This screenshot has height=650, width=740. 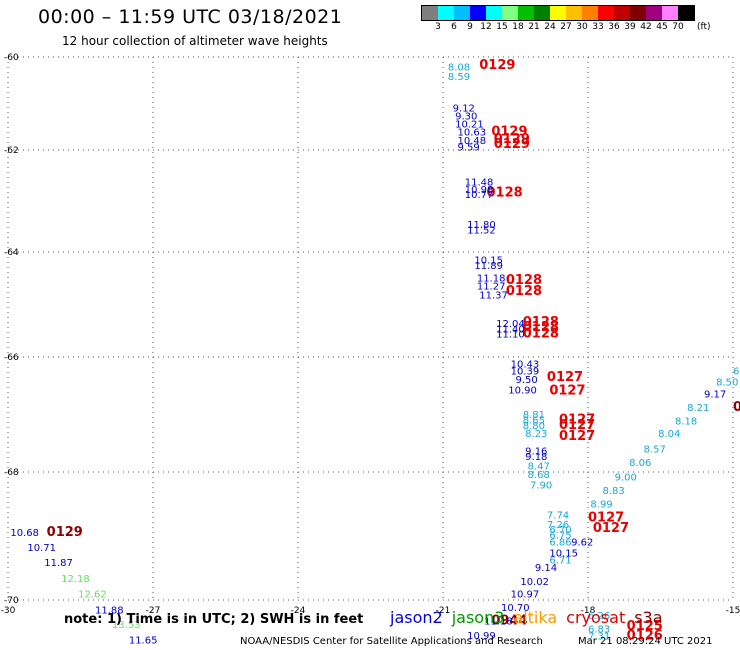 What do you see at coordinates (438, 27) in the screenshot?
I see `color-scale-label: 3` at bounding box center [438, 27].